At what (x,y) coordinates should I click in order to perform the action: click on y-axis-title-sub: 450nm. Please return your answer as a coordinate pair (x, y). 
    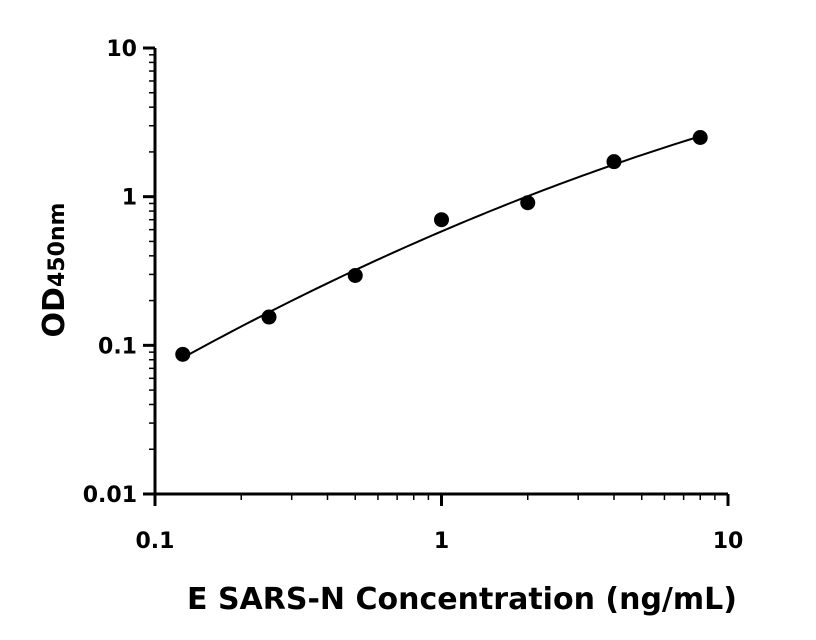
    Looking at the image, I should click on (57, 245).